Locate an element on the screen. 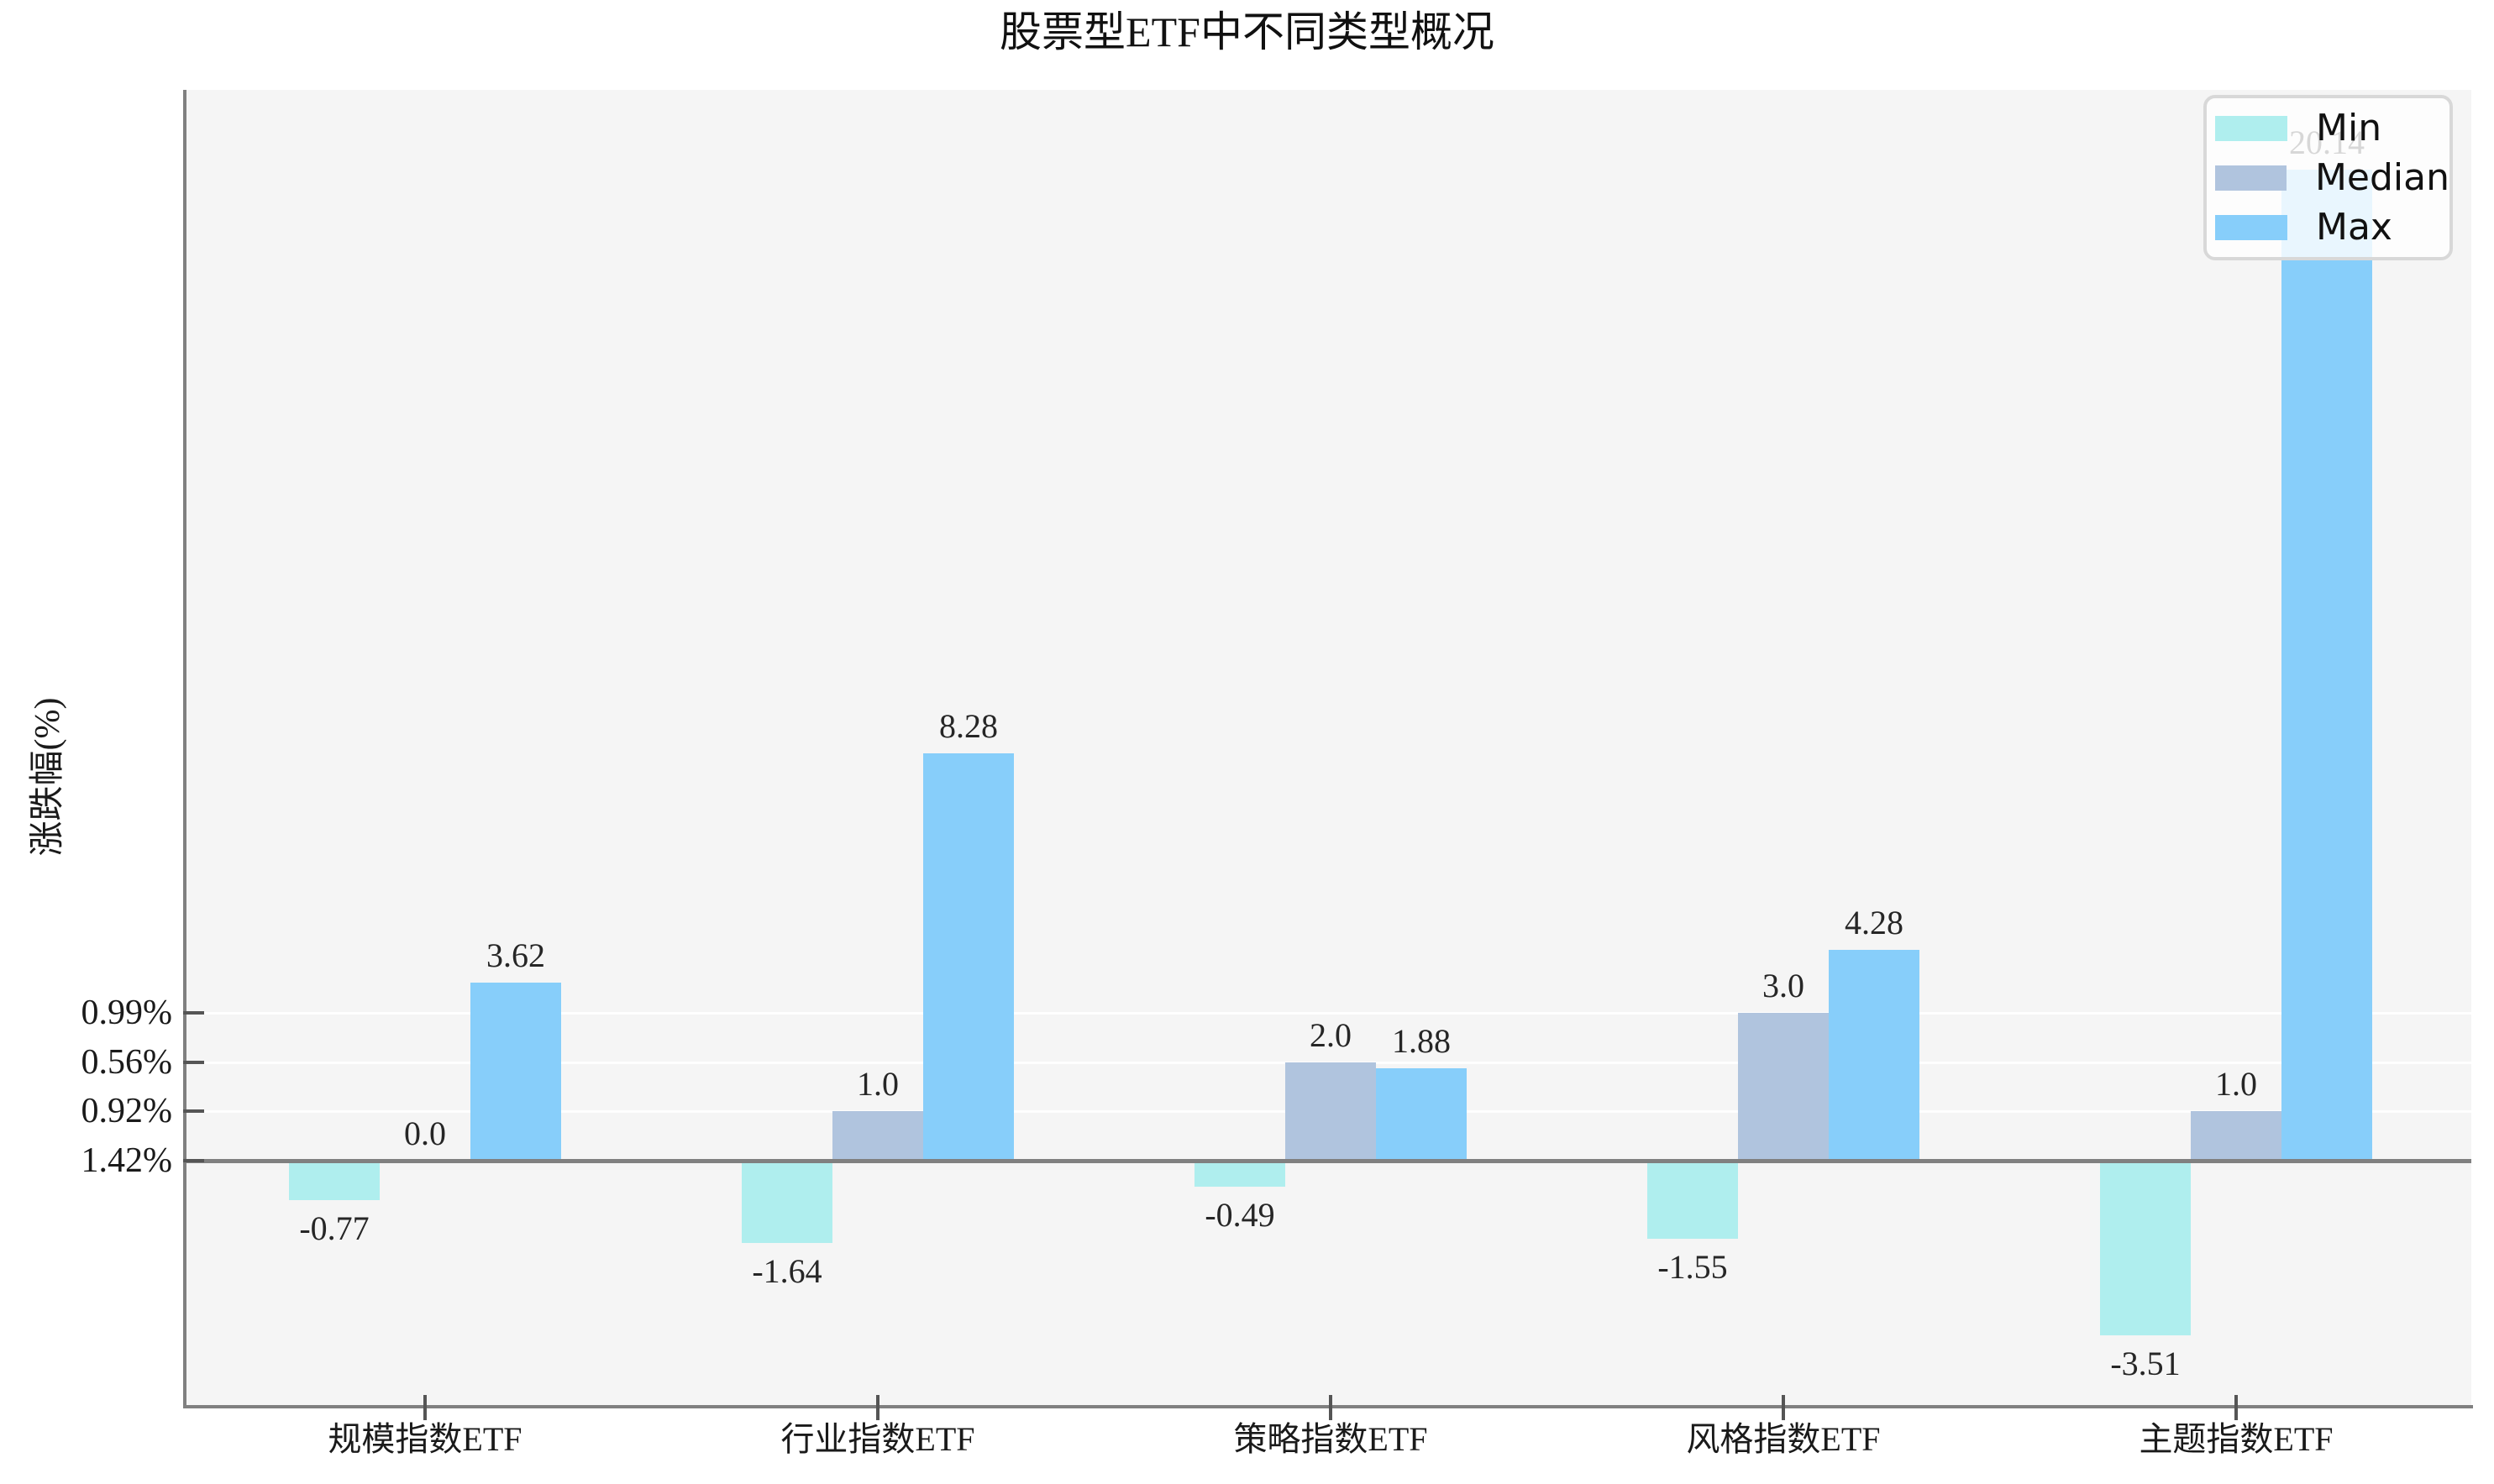 Image resolution: width=2494 pixels, height=1484 pixels. chart-title: 股票型ETF中不同类型概况 is located at coordinates (1247, 32).